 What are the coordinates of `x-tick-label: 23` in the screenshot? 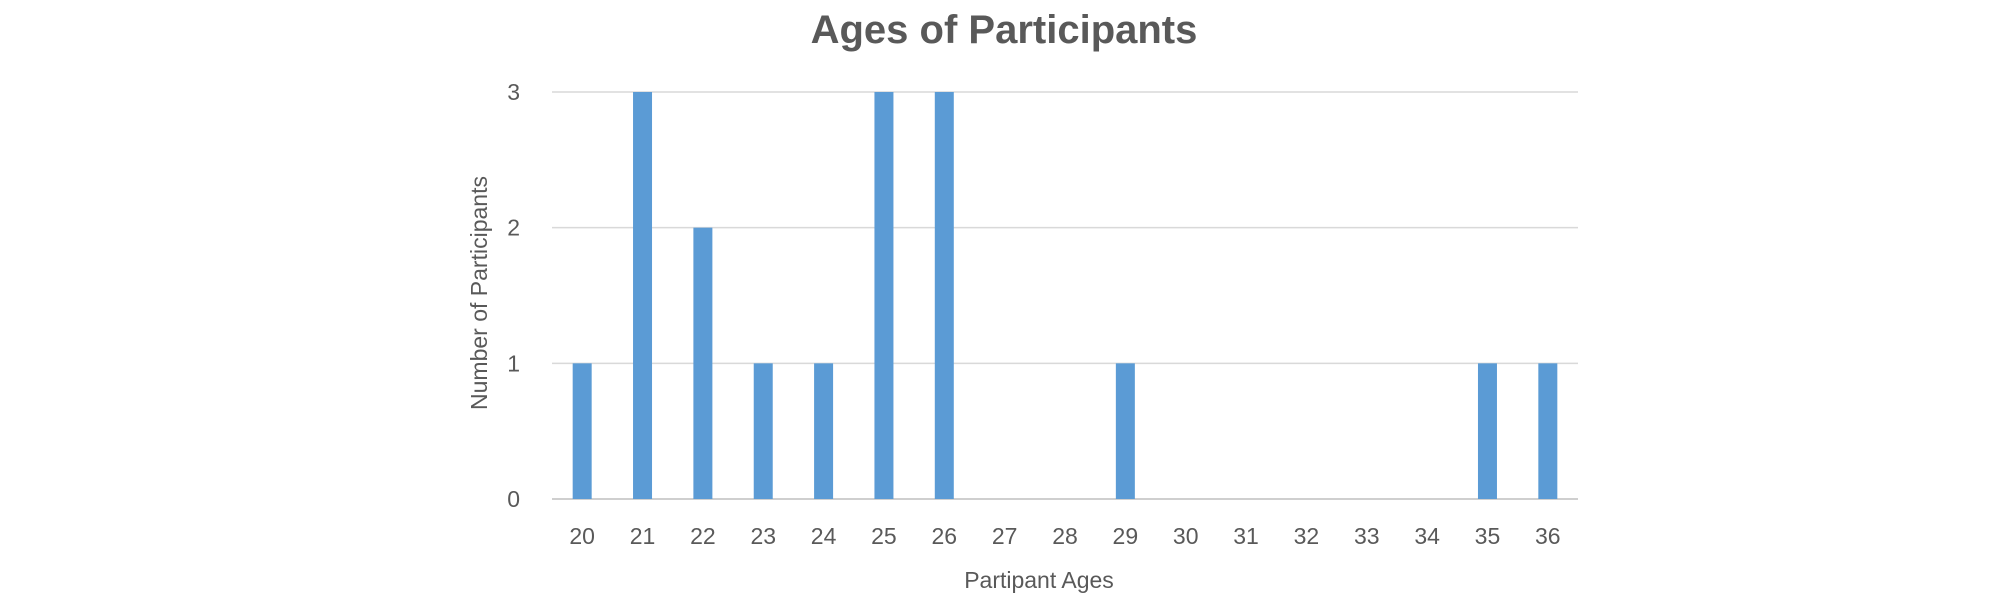 It's located at (763, 536).